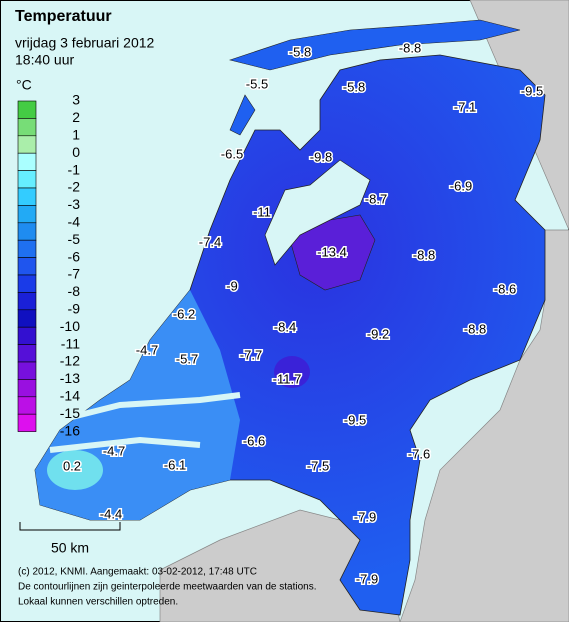 Image resolution: width=569 pixels, height=622 pixels. I want to click on title: Temperatuur, so click(63, 16).